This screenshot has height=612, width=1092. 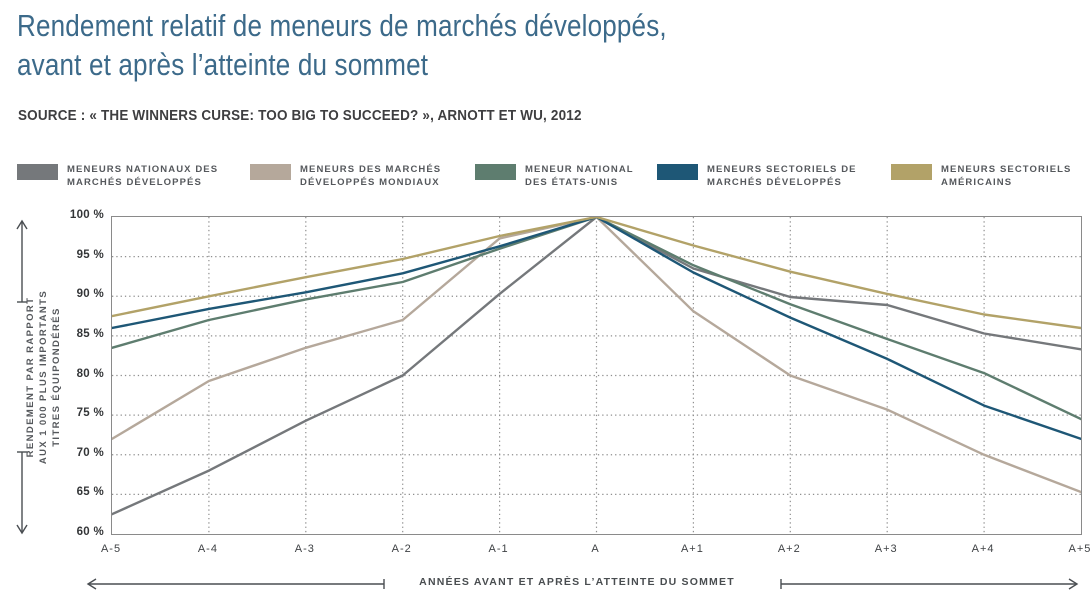 What do you see at coordinates (886, 549) in the screenshot?
I see `x-tick-label: A+3` at bounding box center [886, 549].